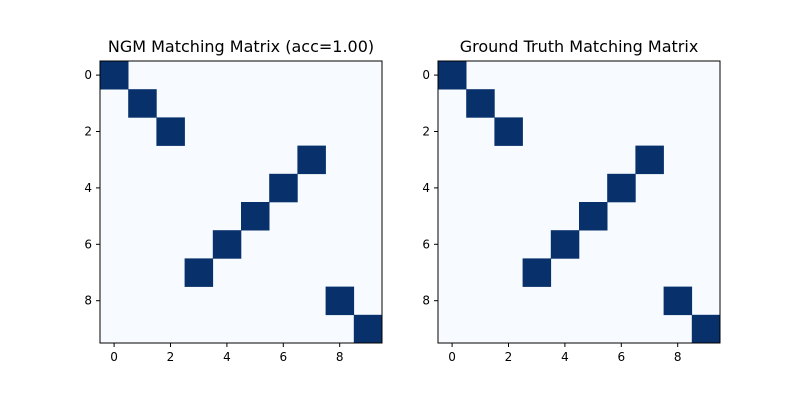  I want to click on gt-xtick-label-4: 4, so click(565, 357).